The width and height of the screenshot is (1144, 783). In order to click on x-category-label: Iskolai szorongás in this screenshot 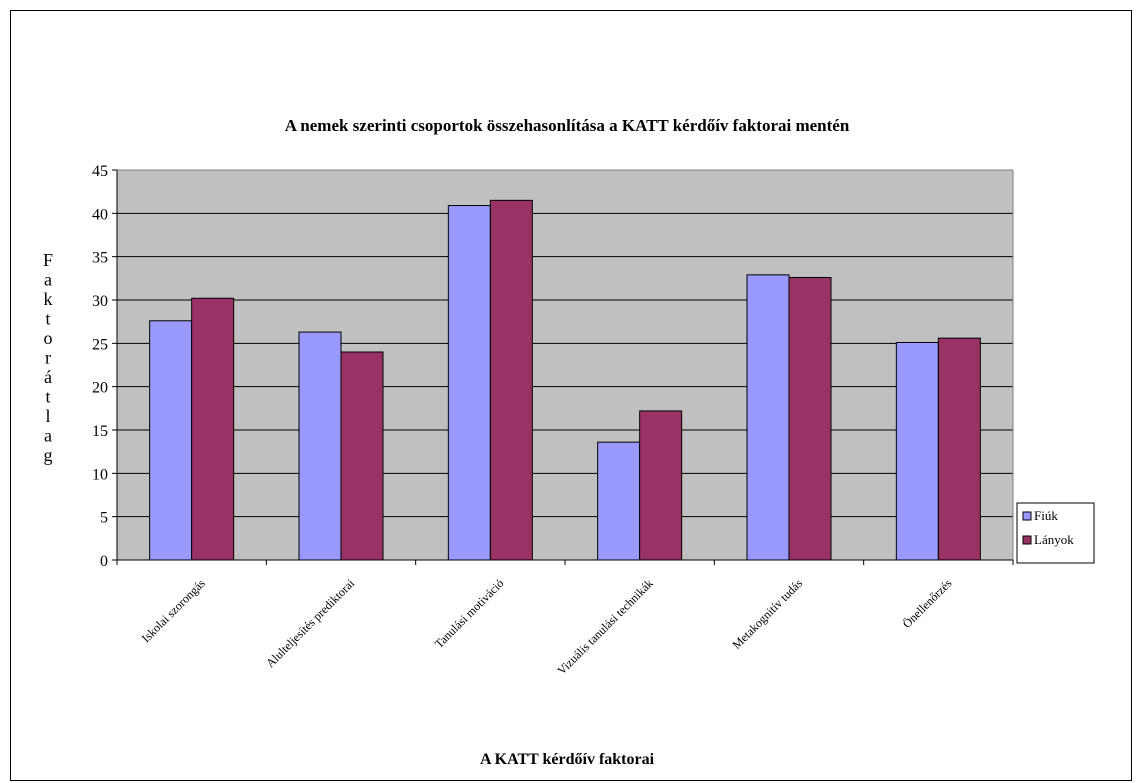, I will do `click(173, 610)`.